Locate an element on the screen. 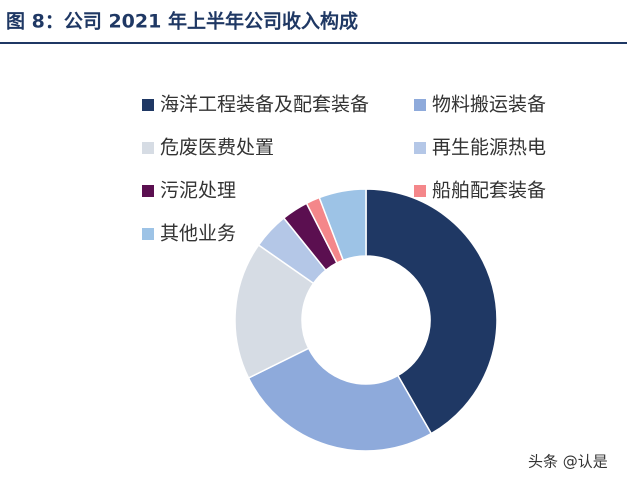 The height and width of the screenshot is (483, 627). watermark: 头条 @认是 is located at coordinates (568, 462).